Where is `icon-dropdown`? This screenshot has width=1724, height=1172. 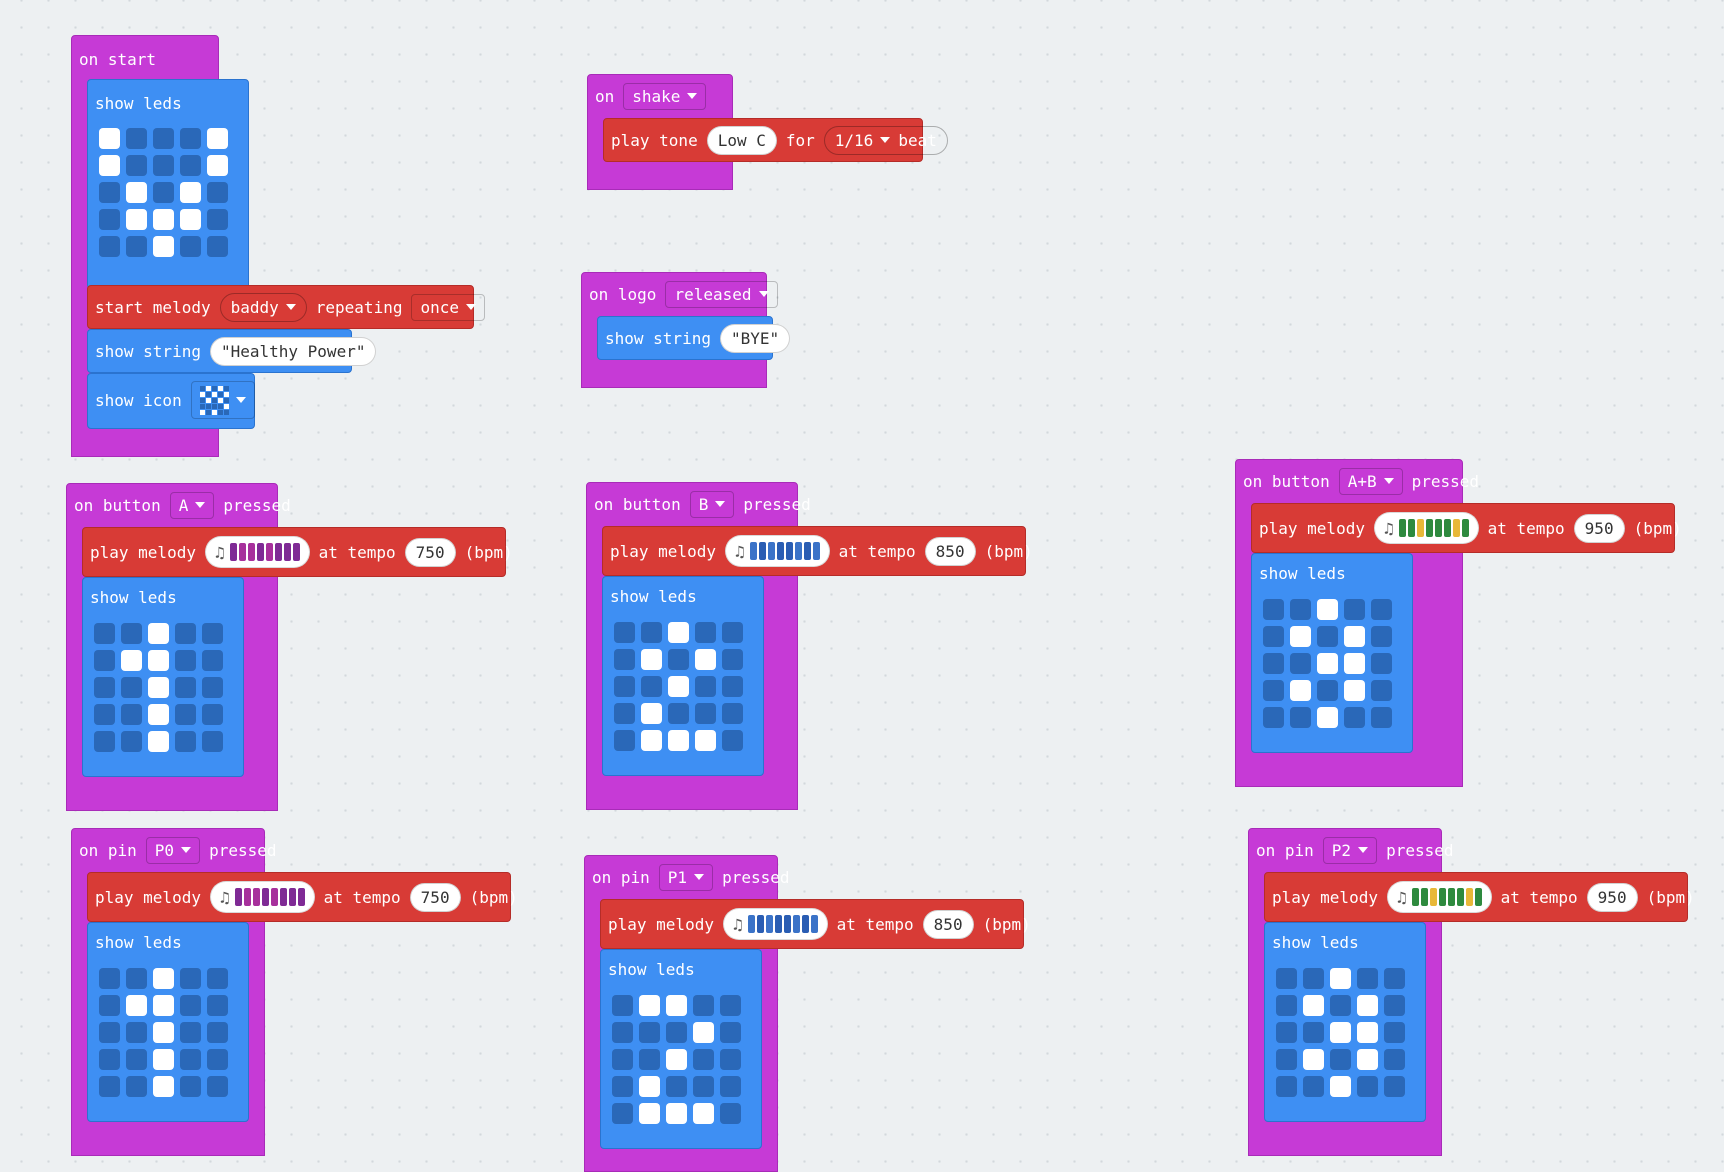
icon-dropdown is located at coordinates (222, 400).